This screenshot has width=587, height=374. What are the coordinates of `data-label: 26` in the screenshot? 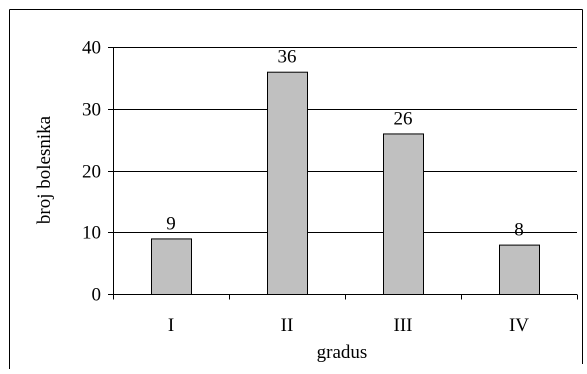 It's located at (403, 118).